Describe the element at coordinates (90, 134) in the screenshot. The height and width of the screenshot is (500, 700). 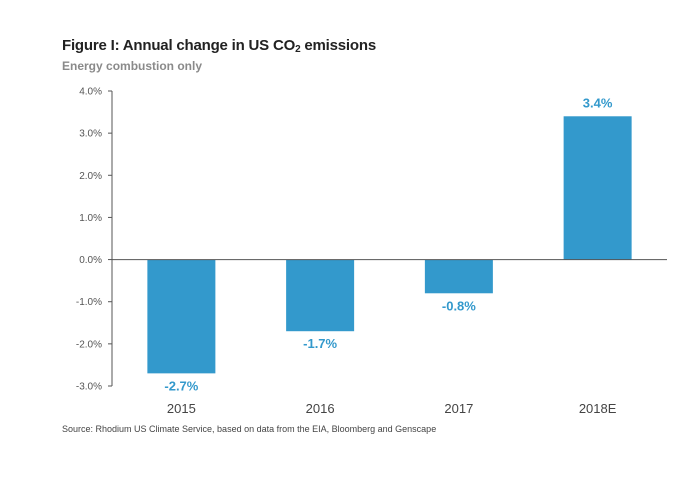
I see `y-tick-label: 3.0%` at that location.